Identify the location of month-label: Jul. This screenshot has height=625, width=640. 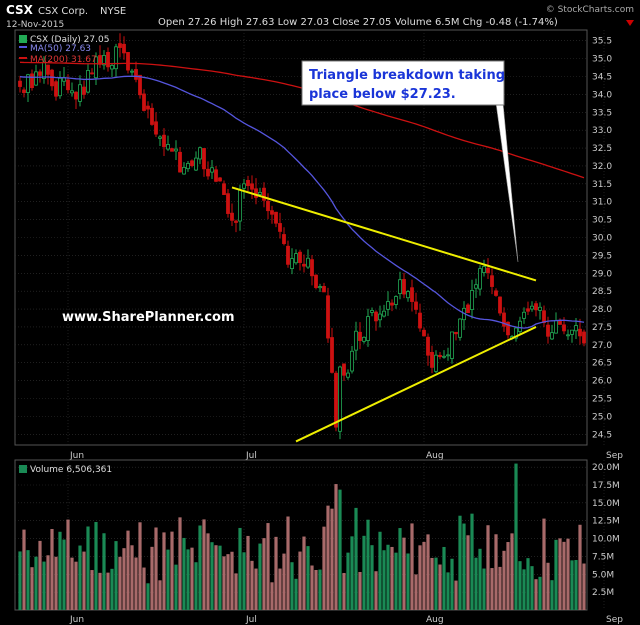
(251, 620).